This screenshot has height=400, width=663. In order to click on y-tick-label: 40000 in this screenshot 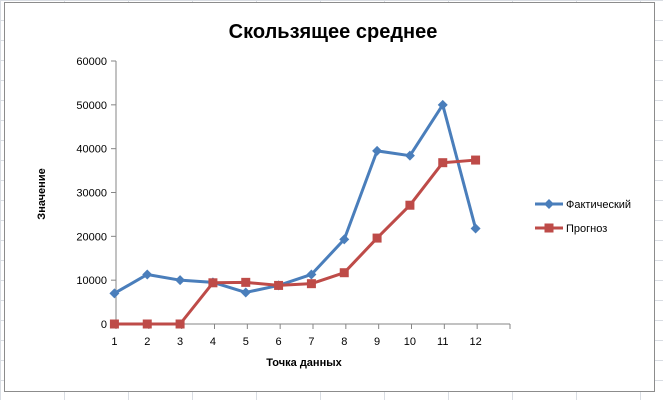, I will do `click(91, 150)`.